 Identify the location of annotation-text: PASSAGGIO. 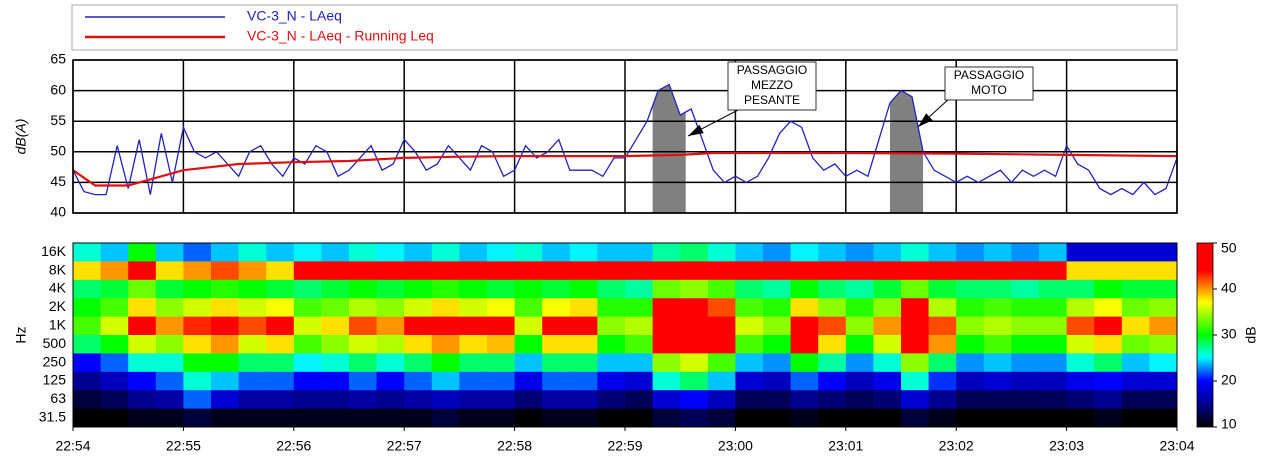
(772, 70).